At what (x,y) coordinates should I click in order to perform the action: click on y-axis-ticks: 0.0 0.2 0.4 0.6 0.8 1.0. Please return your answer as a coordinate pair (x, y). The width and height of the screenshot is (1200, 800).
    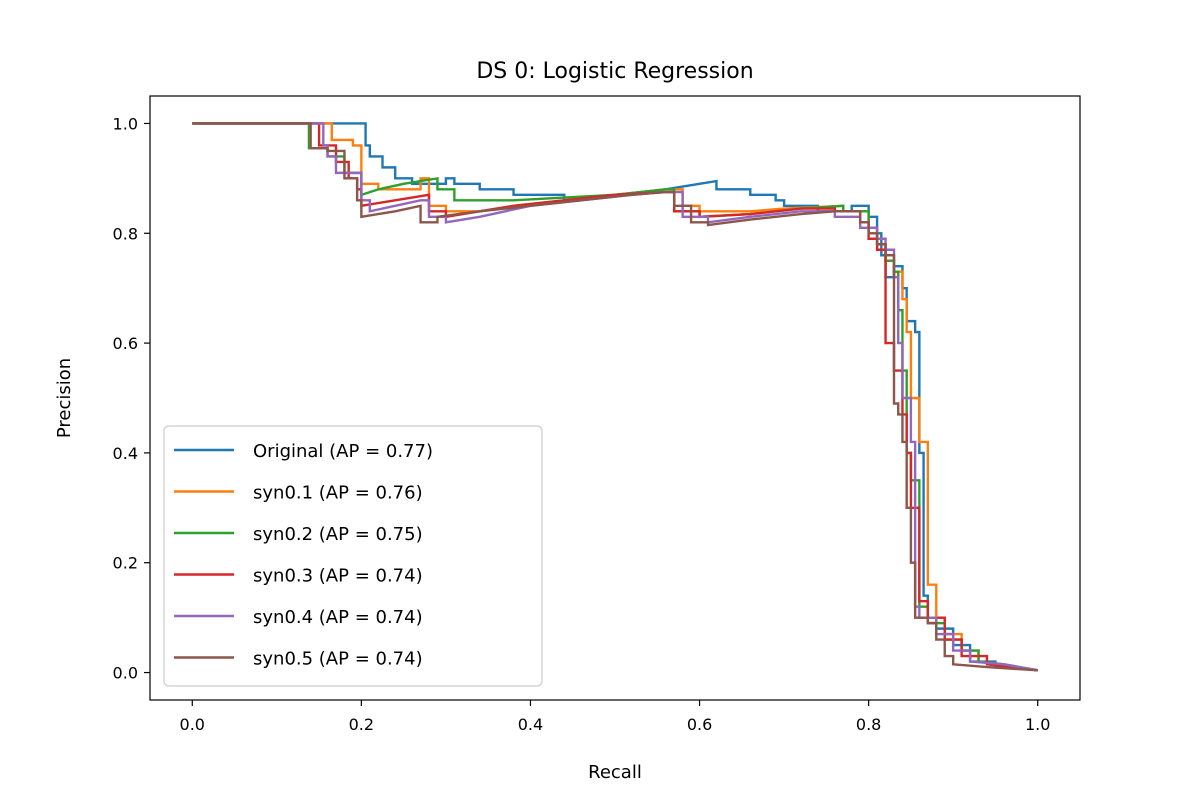
    Looking at the image, I should click on (131, 398).